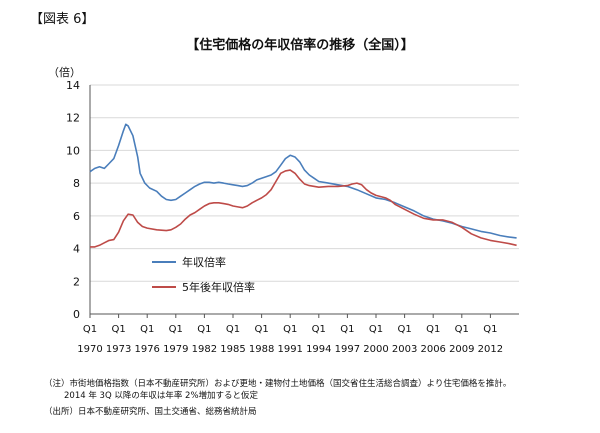  Describe the element at coordinates (175, 349) in the screenshot. I see `x-tick-year: 1979` at that location.